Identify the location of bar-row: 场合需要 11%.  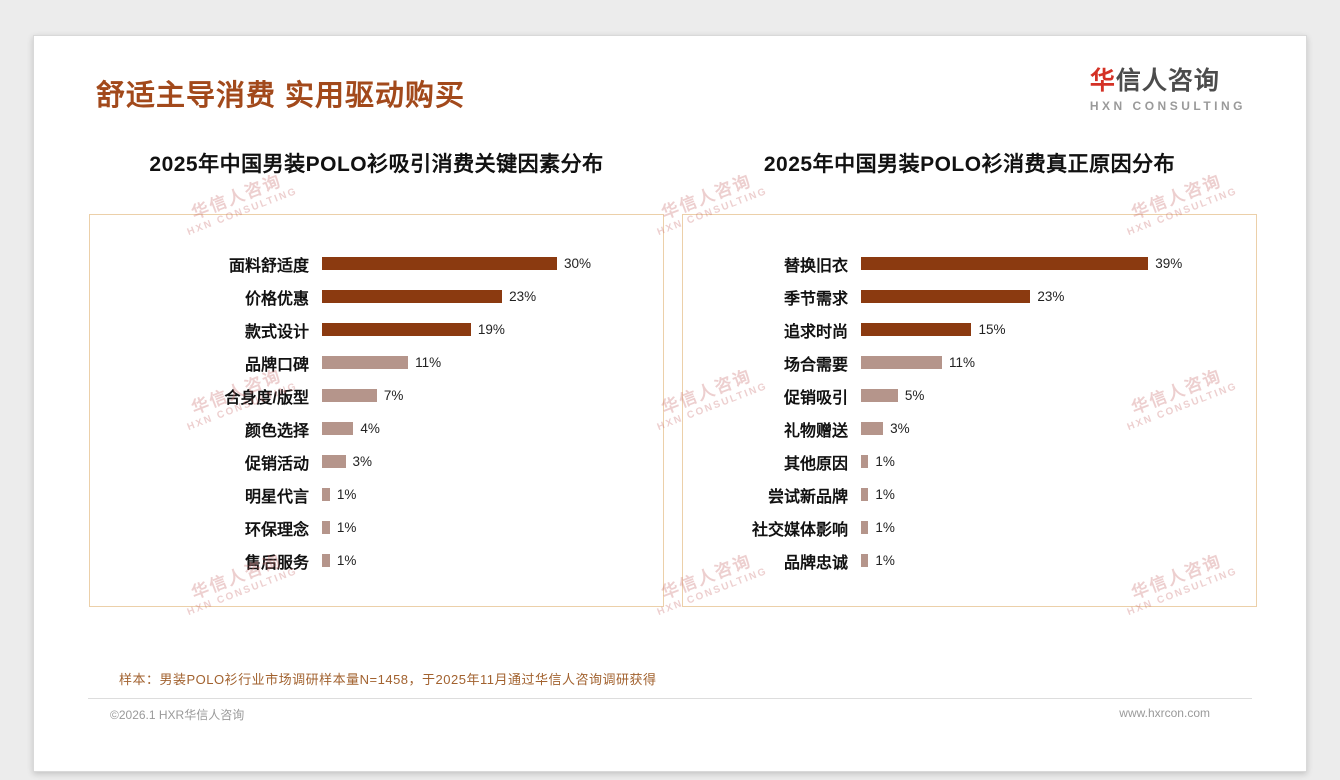
(963, 362).